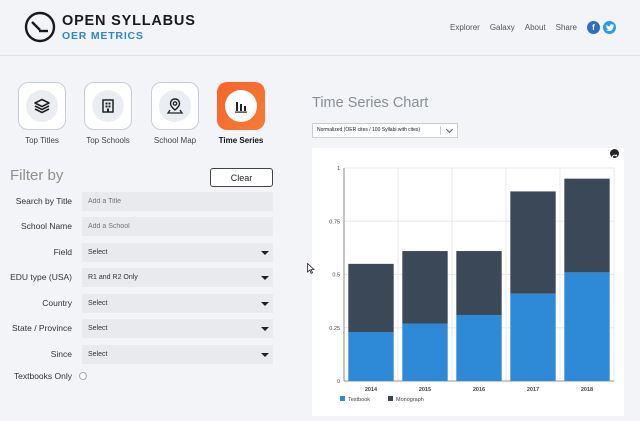 The image size is (640, 421). Describe the element at coordinates (479, 347) in the screenshot. I see `bar-textbook-2016` at that location.